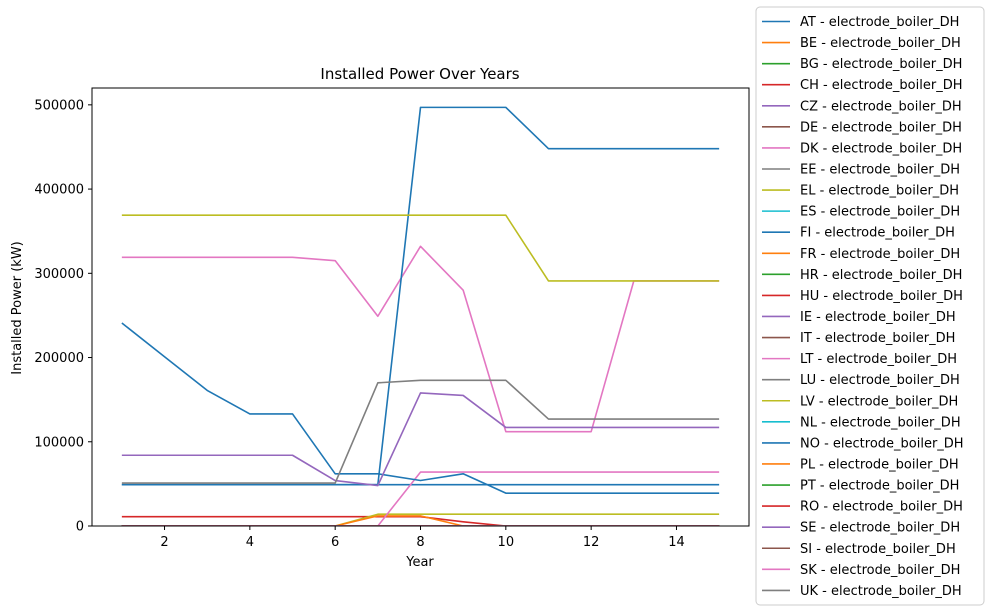  What do you see at coordinates (250, 542) in the screenshot?
I see `x-tick-label: 4` at bounding box center [250, 542].